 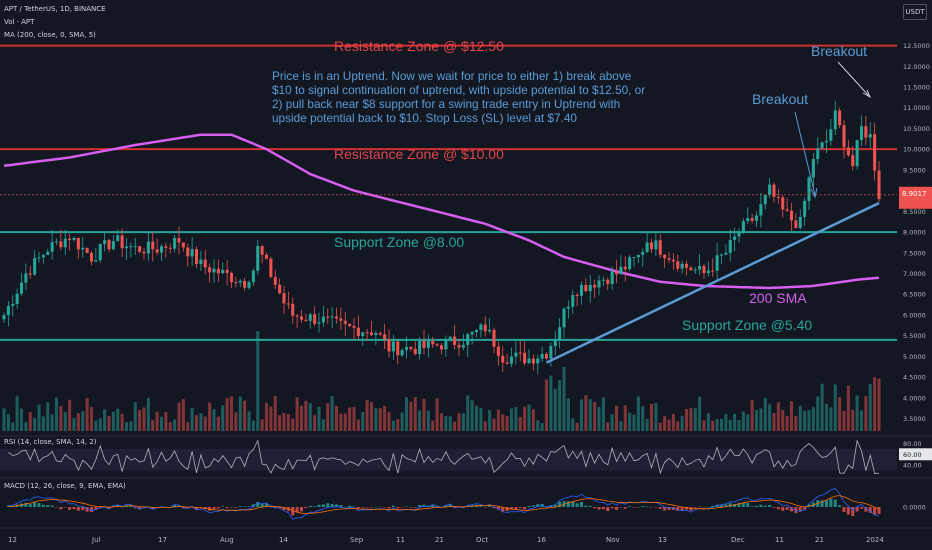 What do you see at coordinates (19, 22) in the screenshot?
I see `volume-legend: Vol · APT` at bounding box center [19, 22].